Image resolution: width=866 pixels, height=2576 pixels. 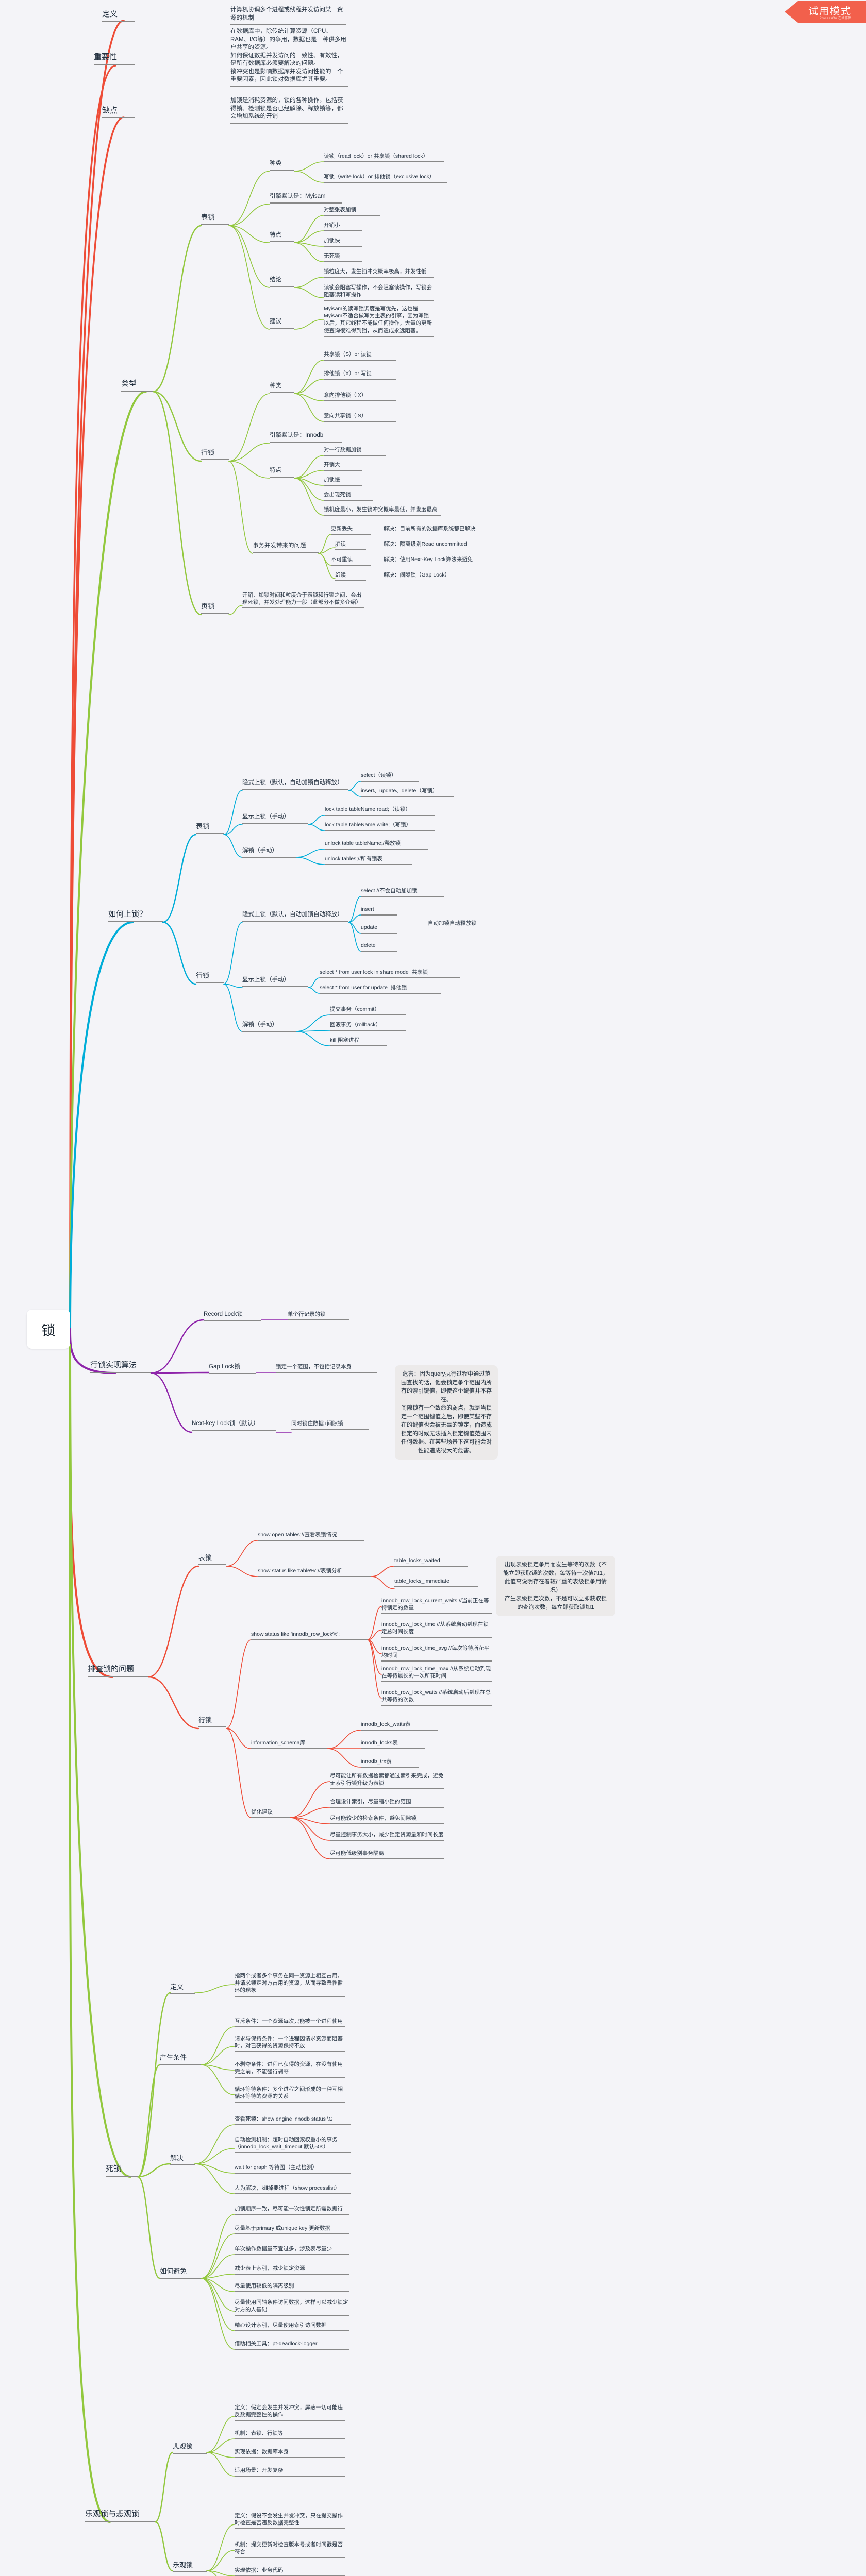 What do you see at coordinates (290, 2412) in the screenshot?
I see `leguan-b1: 定义：假定会发生并发冲突，屏蔽一切可能违反数据完整性的操作` at bounding box center [290, 2412].